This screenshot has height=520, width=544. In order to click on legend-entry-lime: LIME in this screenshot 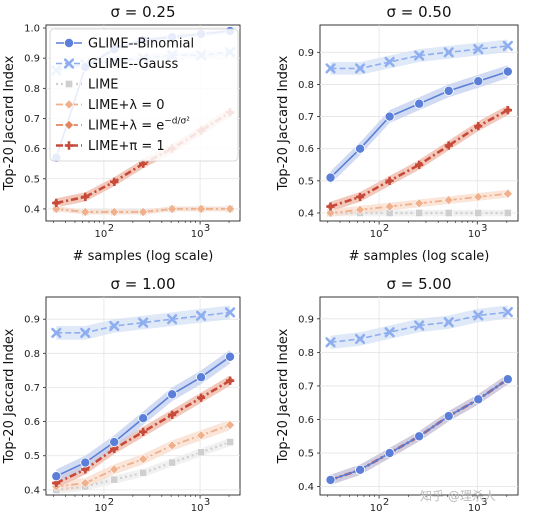, I will do `click(87, 85)`.